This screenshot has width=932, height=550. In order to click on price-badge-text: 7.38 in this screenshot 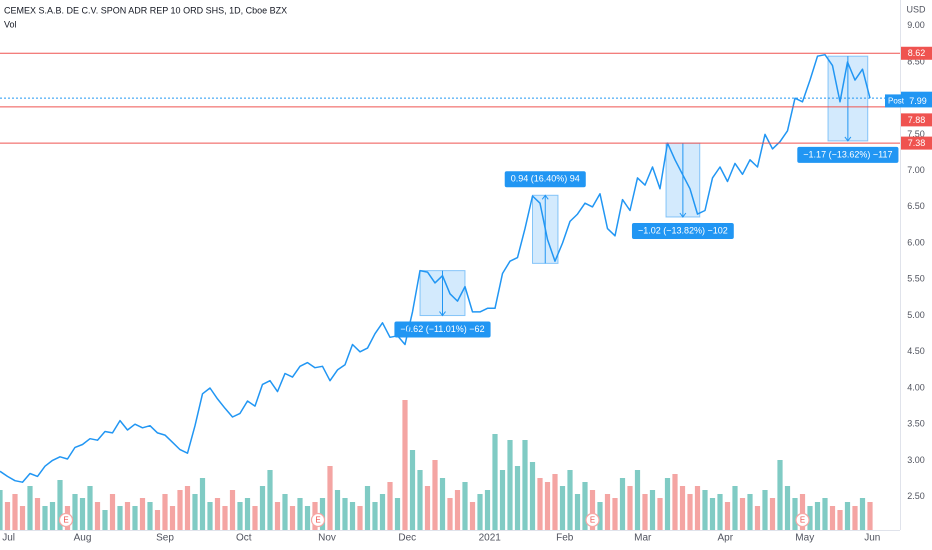, I will do `click(917, 143)`.